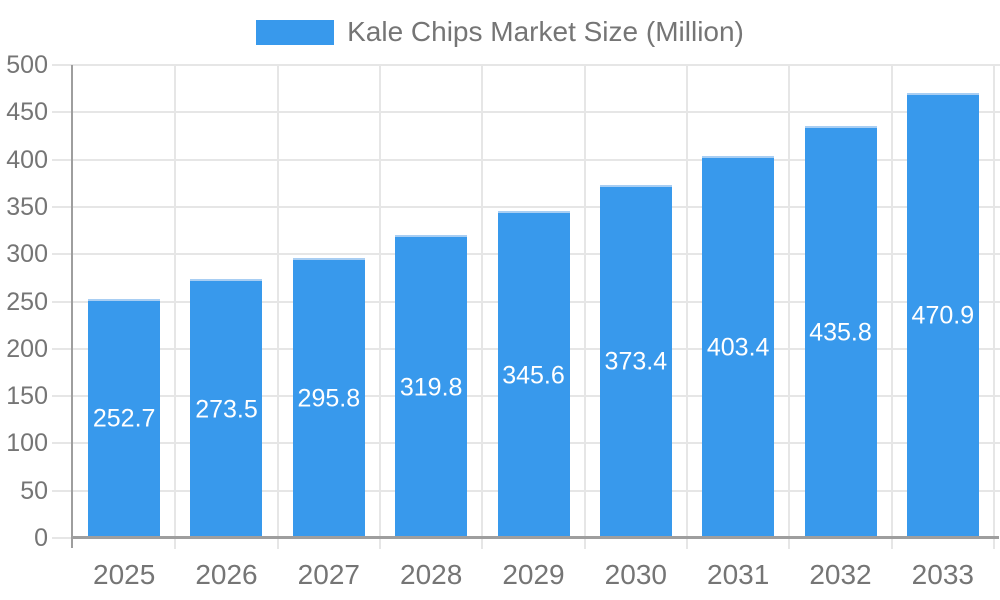  I want to click on bar-value-label: 295.8, so click(329, 398).